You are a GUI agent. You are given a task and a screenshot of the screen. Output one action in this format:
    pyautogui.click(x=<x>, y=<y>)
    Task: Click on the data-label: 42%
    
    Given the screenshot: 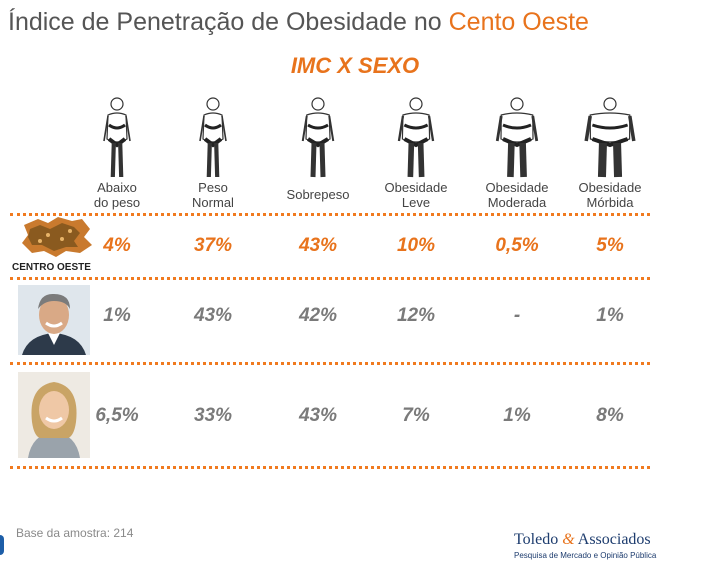 What is the action you would take?
    pyautogui.click(x=318, y=315)
    